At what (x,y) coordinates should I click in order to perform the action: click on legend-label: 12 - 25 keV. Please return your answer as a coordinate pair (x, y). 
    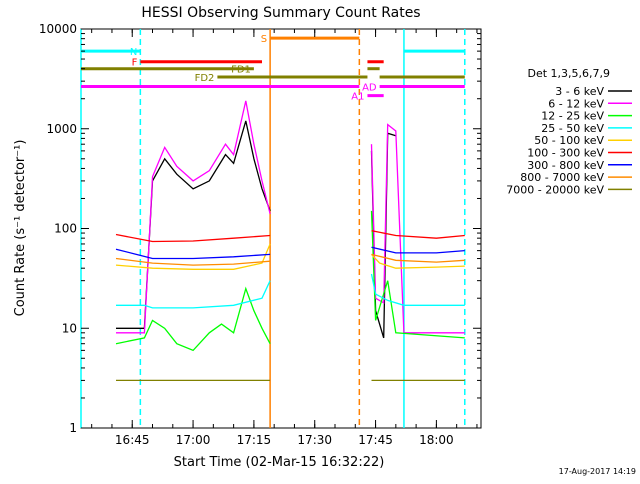
    Looking at the image, I should click on (572, 116).